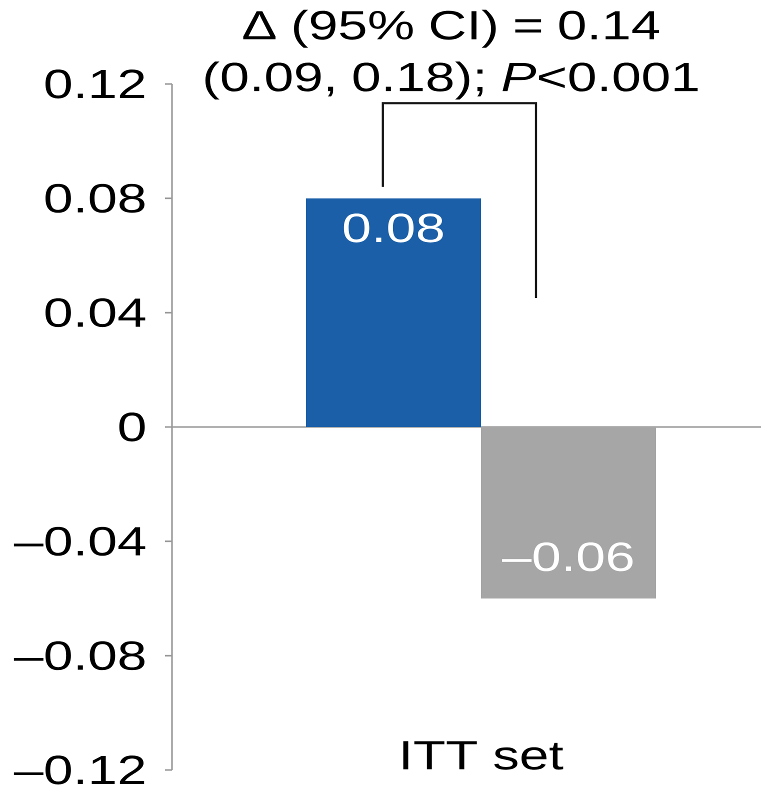 This screenshot has width=761, height=785. What do you see at coordinates (95, 198) in the screenshot?
I see `y-tick-label: 0.08` at bounding box center [95, 198].